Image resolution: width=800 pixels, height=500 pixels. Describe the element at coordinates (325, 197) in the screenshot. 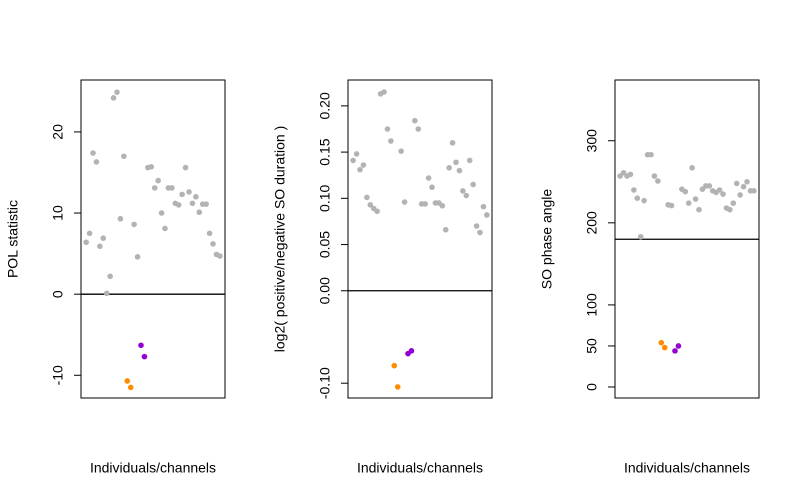

I see `y-tick-label: 0.10` at that location.